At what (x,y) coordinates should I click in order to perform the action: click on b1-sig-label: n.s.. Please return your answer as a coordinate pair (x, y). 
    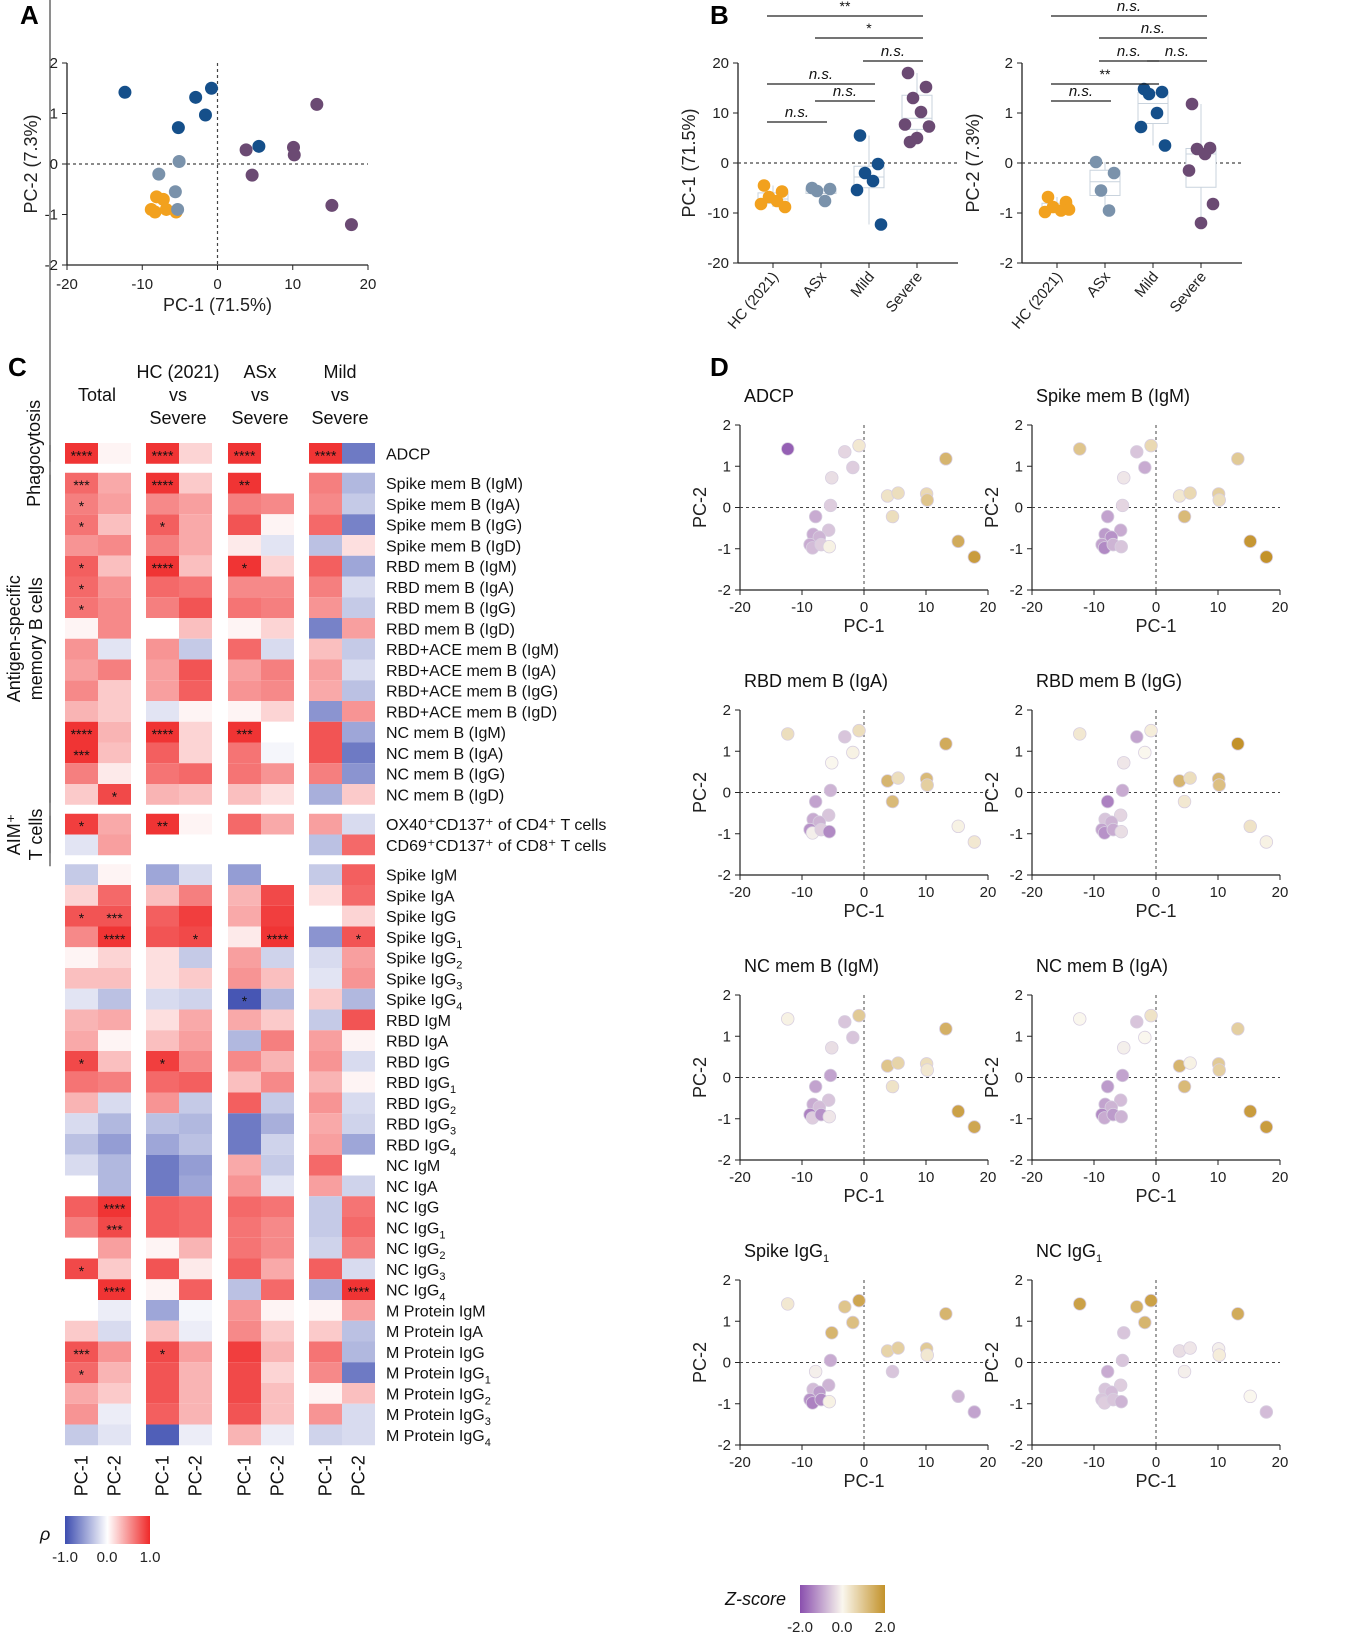
    Looking at the image, I should click on (1129, 51).